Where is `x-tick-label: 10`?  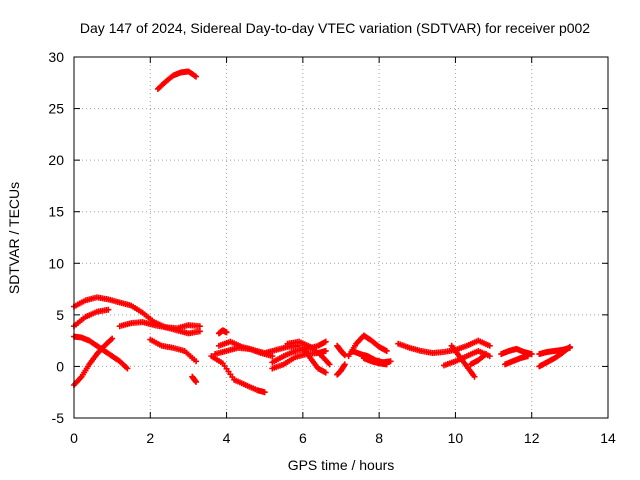
x-tick-label: 10 is located at coordinates (456, 438).